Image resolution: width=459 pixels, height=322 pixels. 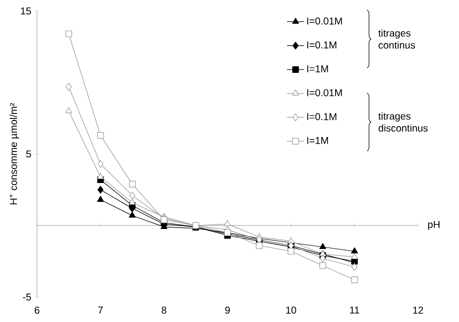 I want to click on x-tick-label: 9, so click(x=227, y=310).